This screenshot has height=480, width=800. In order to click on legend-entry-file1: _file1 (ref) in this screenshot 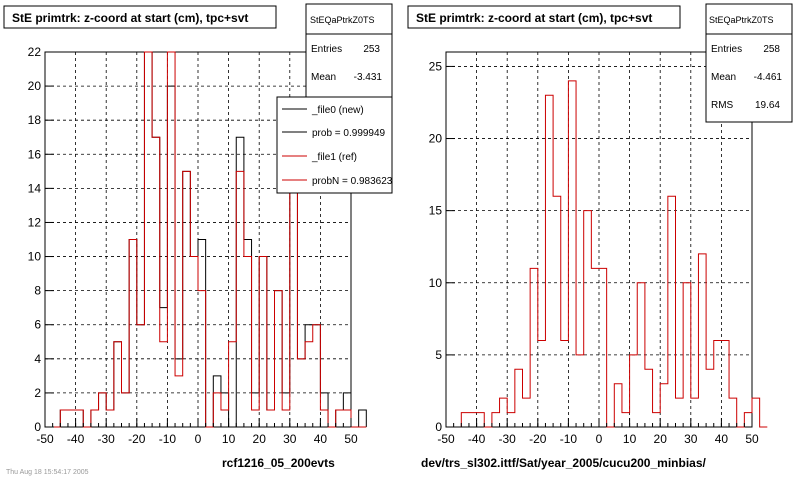, I will do `click(334, 157)`.